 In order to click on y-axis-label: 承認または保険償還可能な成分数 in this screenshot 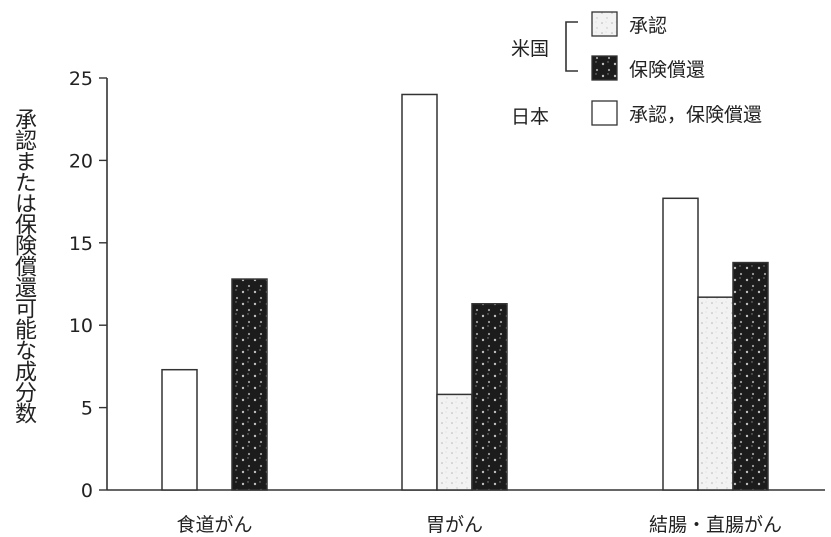, I will do `click(23, 265)`.